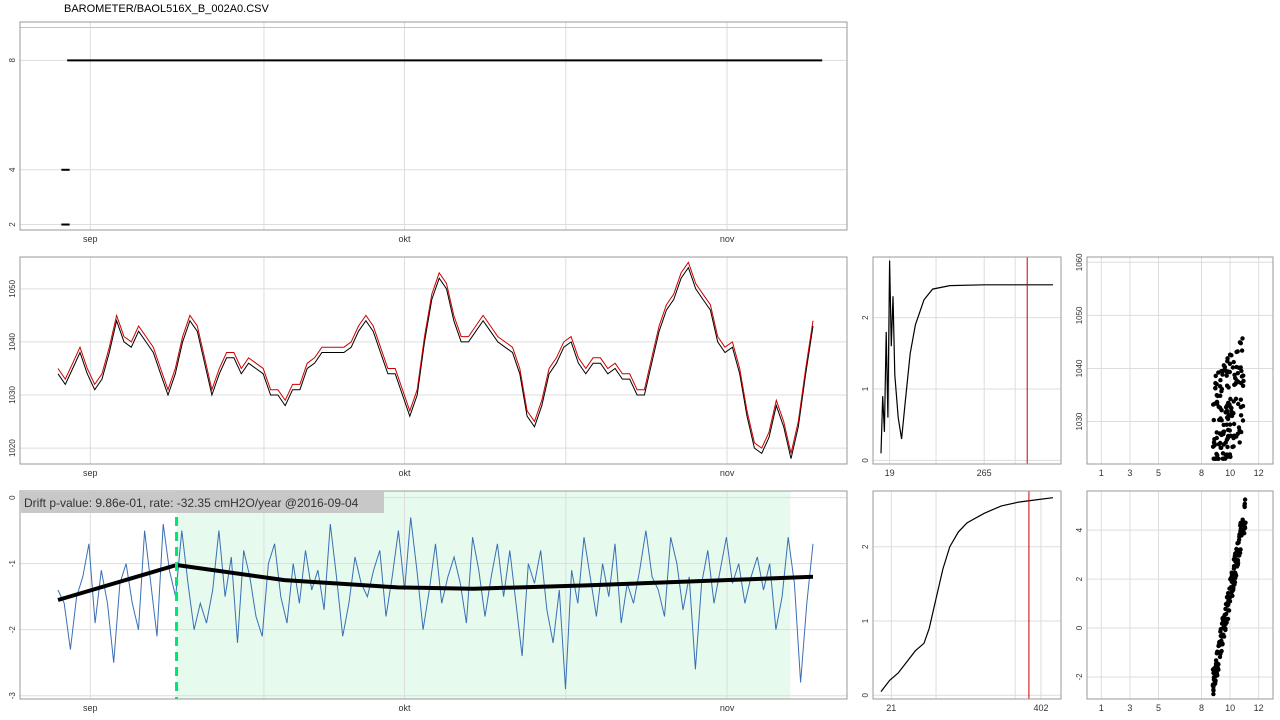 The image size is (1280, 720). Describe the element at coordinates (12, 224) in the screenshot. I see `status-ytick: 2` at that location.